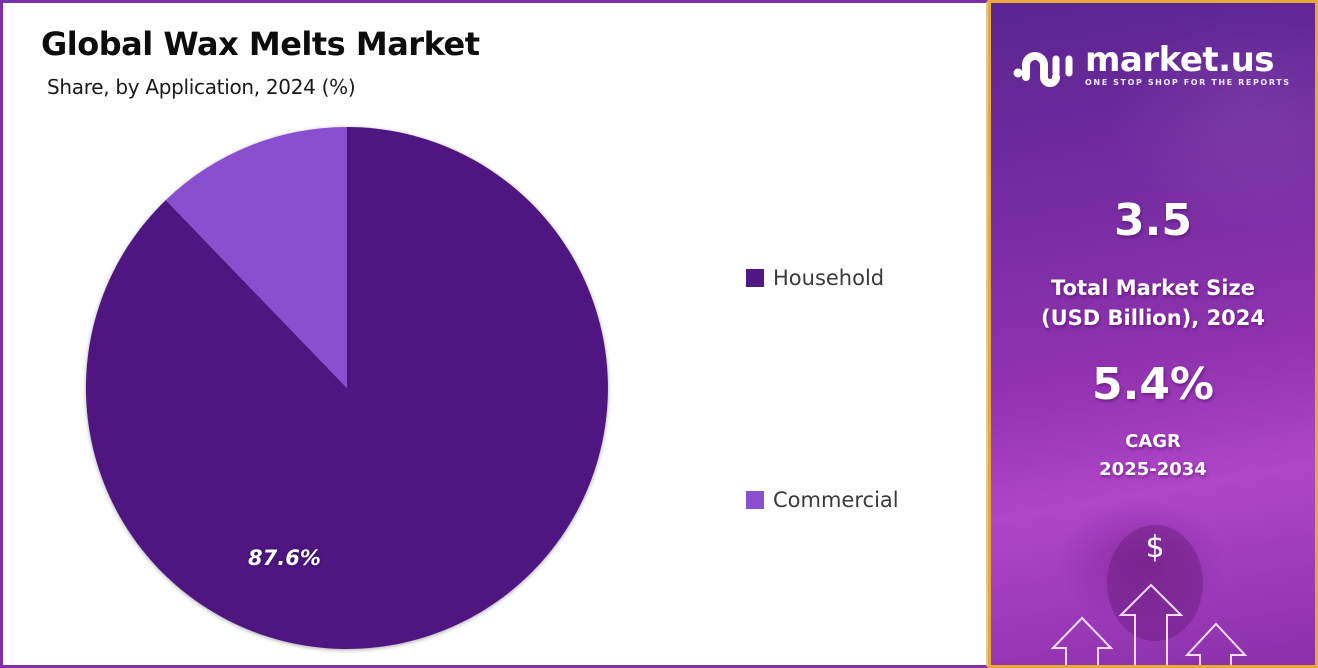 The image size is (1318, 668). Describe the element at coordinates (201, 87) in the screenshot. I see `chart-subtitle: Share, by Application, 2024 (%)` at that location.